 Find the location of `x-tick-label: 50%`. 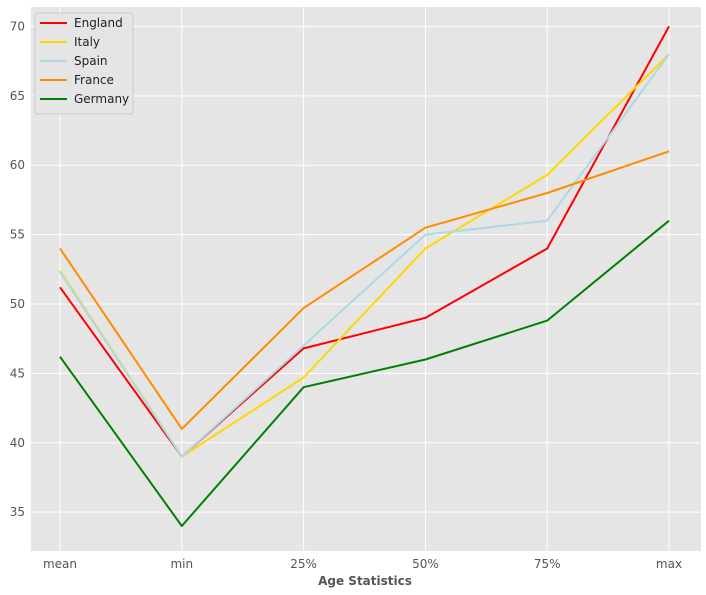

x-tick-label: 50% is located at coordinates (425, 564).